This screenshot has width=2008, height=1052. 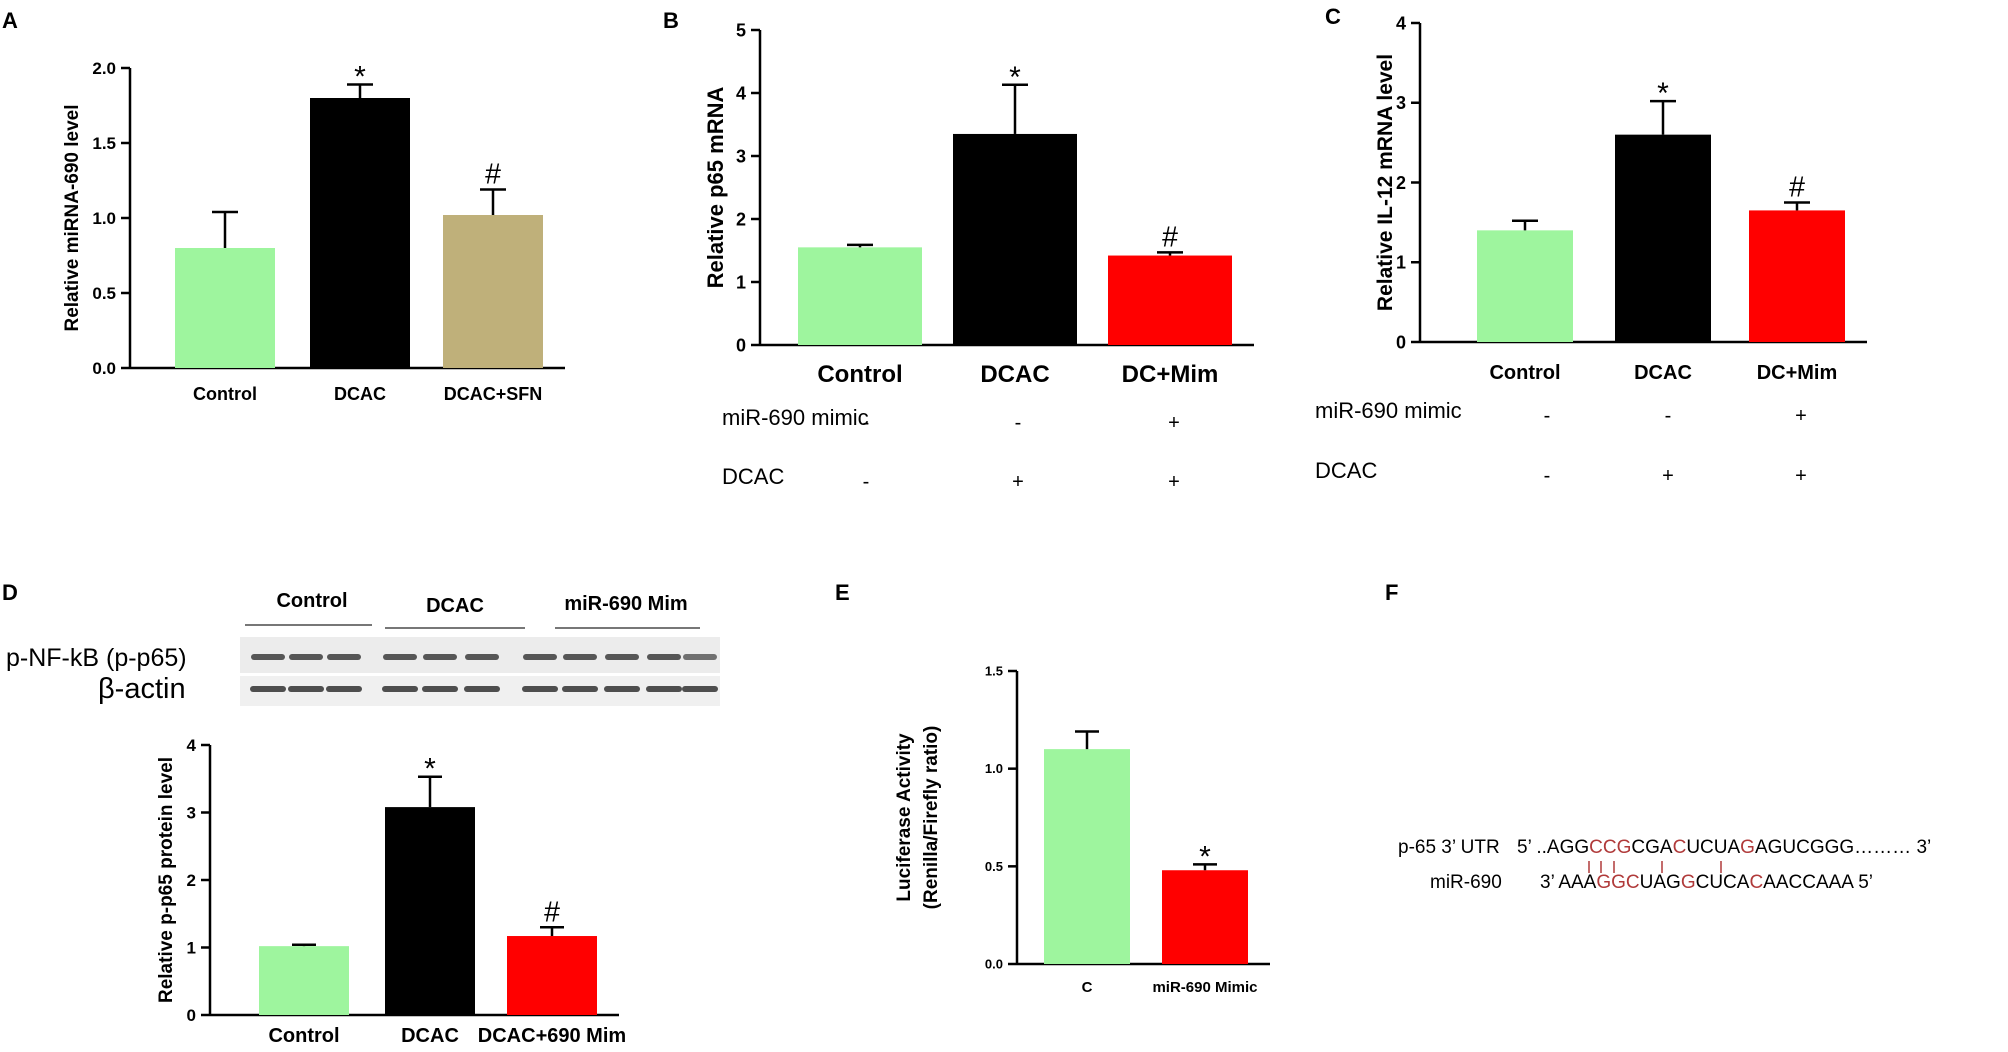 What do you see at coordinates (994, 866) in the screenshot?
I see `y-tick-label: 0.5` at bounding box center [994, 866].